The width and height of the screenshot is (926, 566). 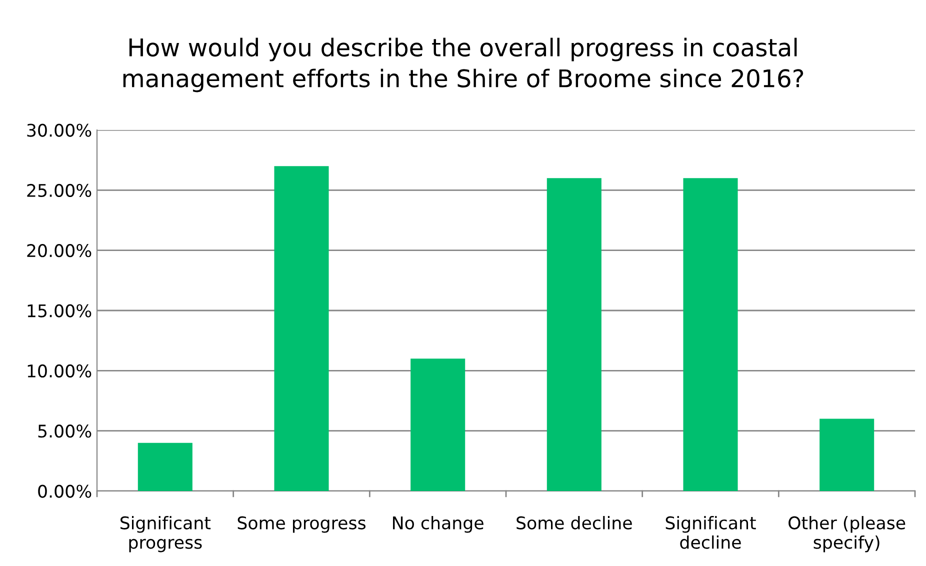 I want to click on y-tick-label: 30.00%, so click(x=59, y=130).